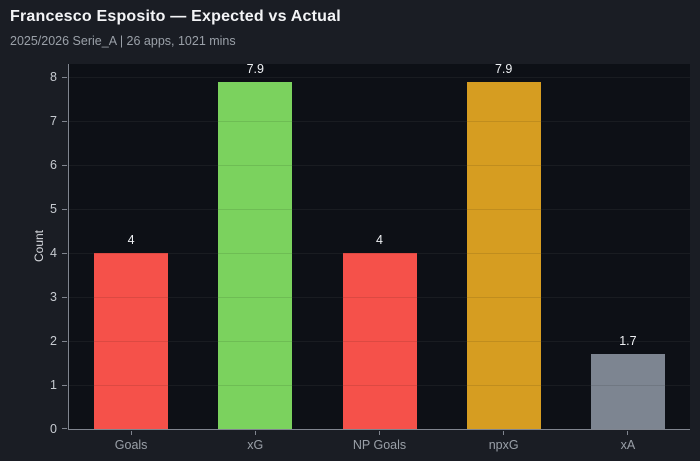  I want to click on y-tick-label: 8, so click(53, 77).